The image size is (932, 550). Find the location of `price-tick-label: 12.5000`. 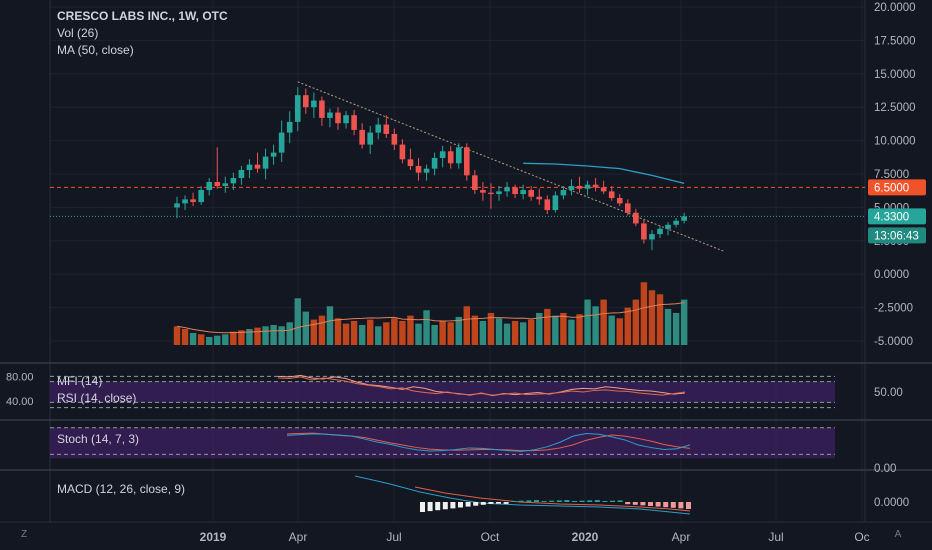

price-tick-label: 12.5000 is located at coordinates (895, 108).